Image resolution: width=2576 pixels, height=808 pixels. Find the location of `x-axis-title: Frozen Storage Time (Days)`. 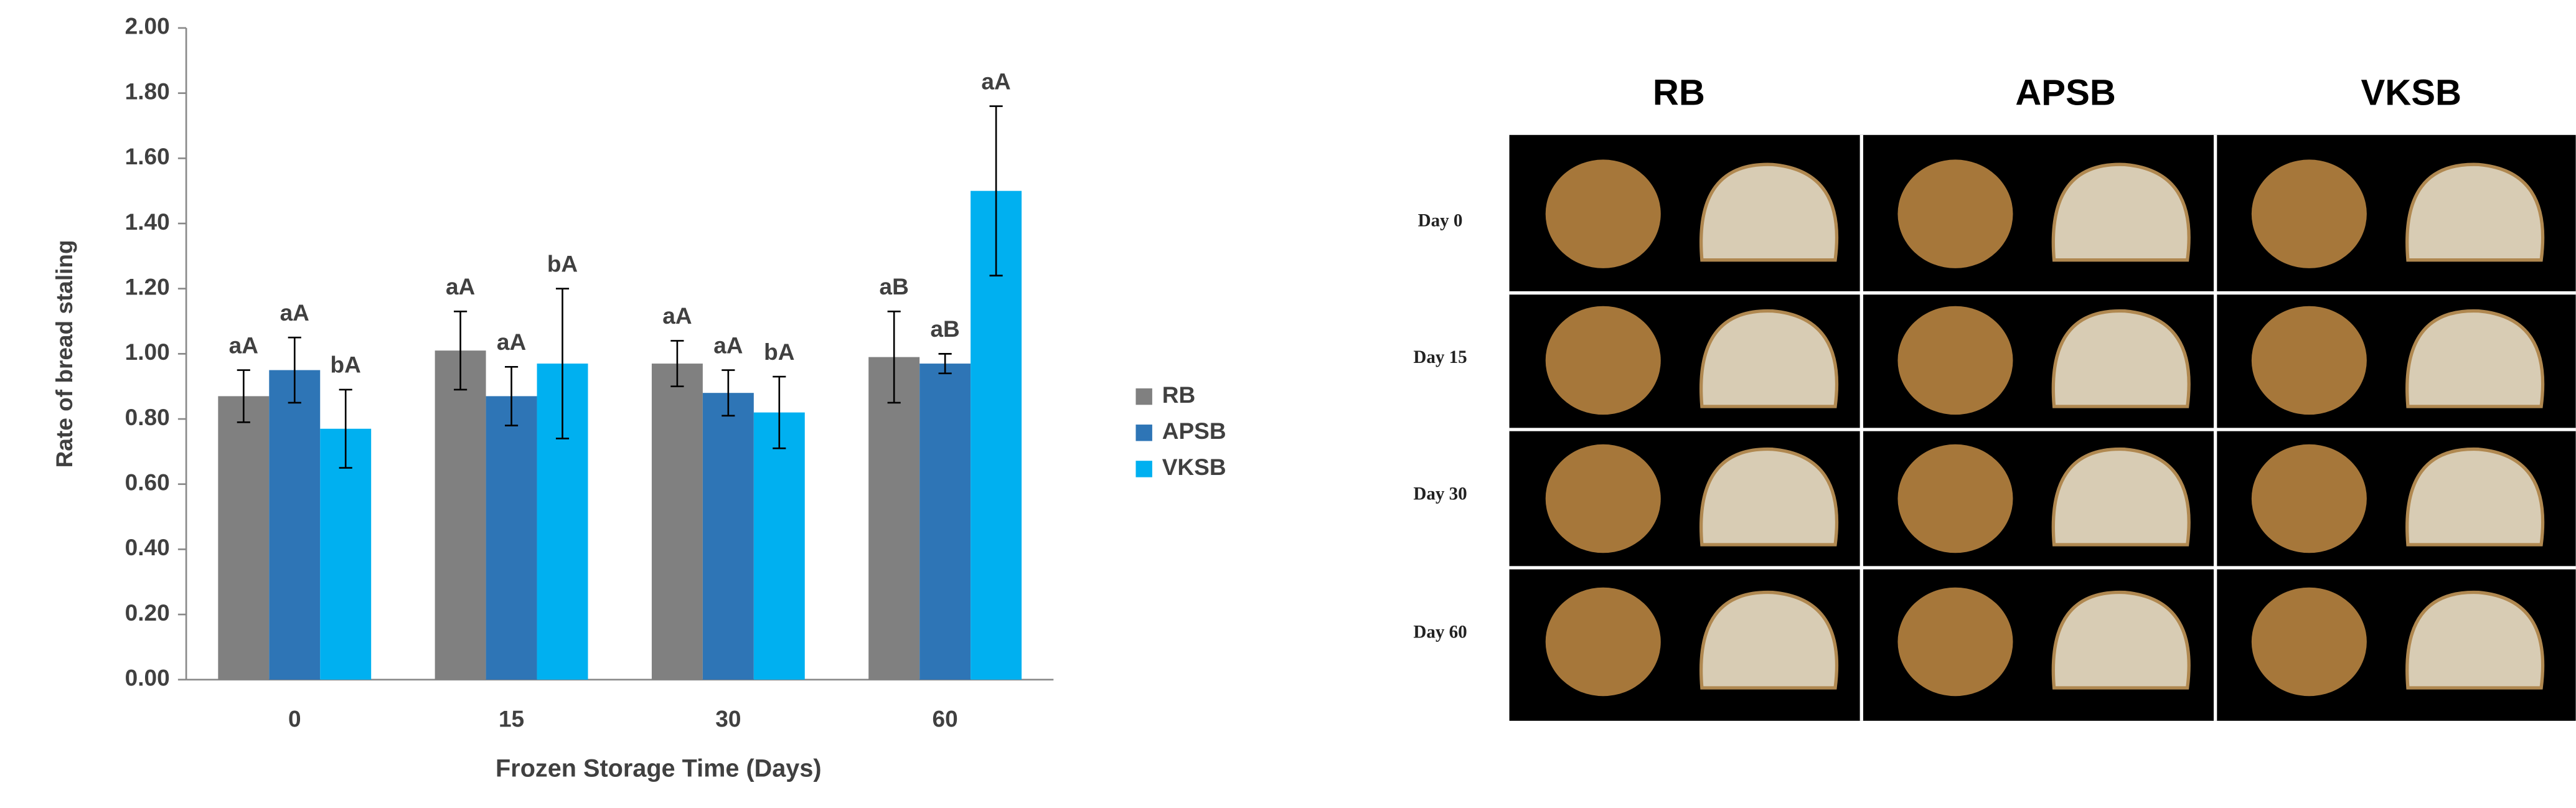

x-axis-title: Frozen Storage Time (Days) is located at coordinates (659, 768).